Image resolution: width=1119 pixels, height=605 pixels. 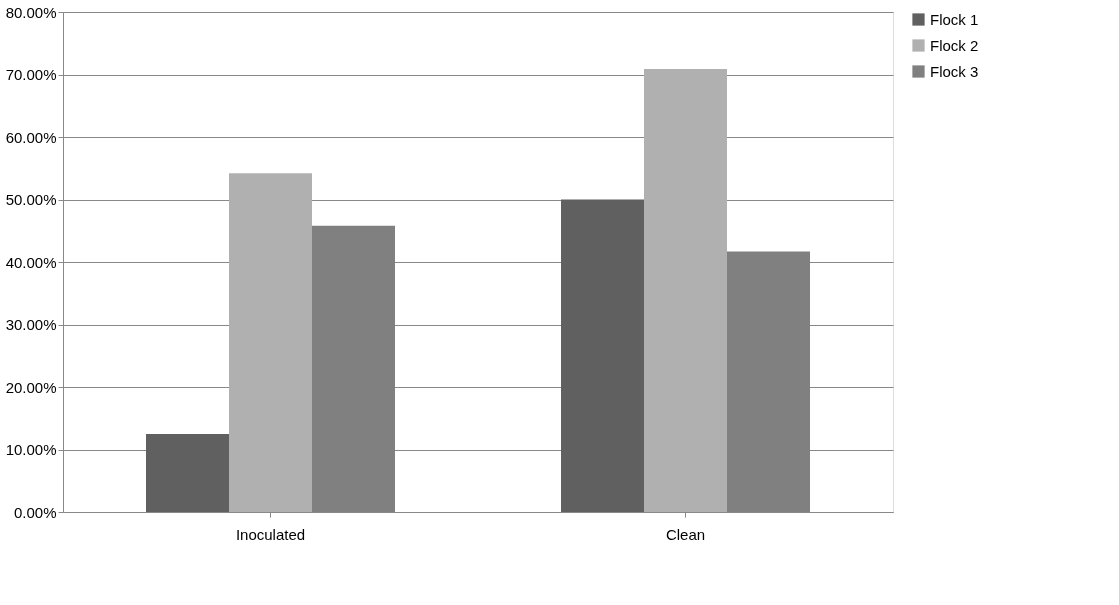 I want to click on y-tick-label: 0.00%, so click(x=35, y=512).